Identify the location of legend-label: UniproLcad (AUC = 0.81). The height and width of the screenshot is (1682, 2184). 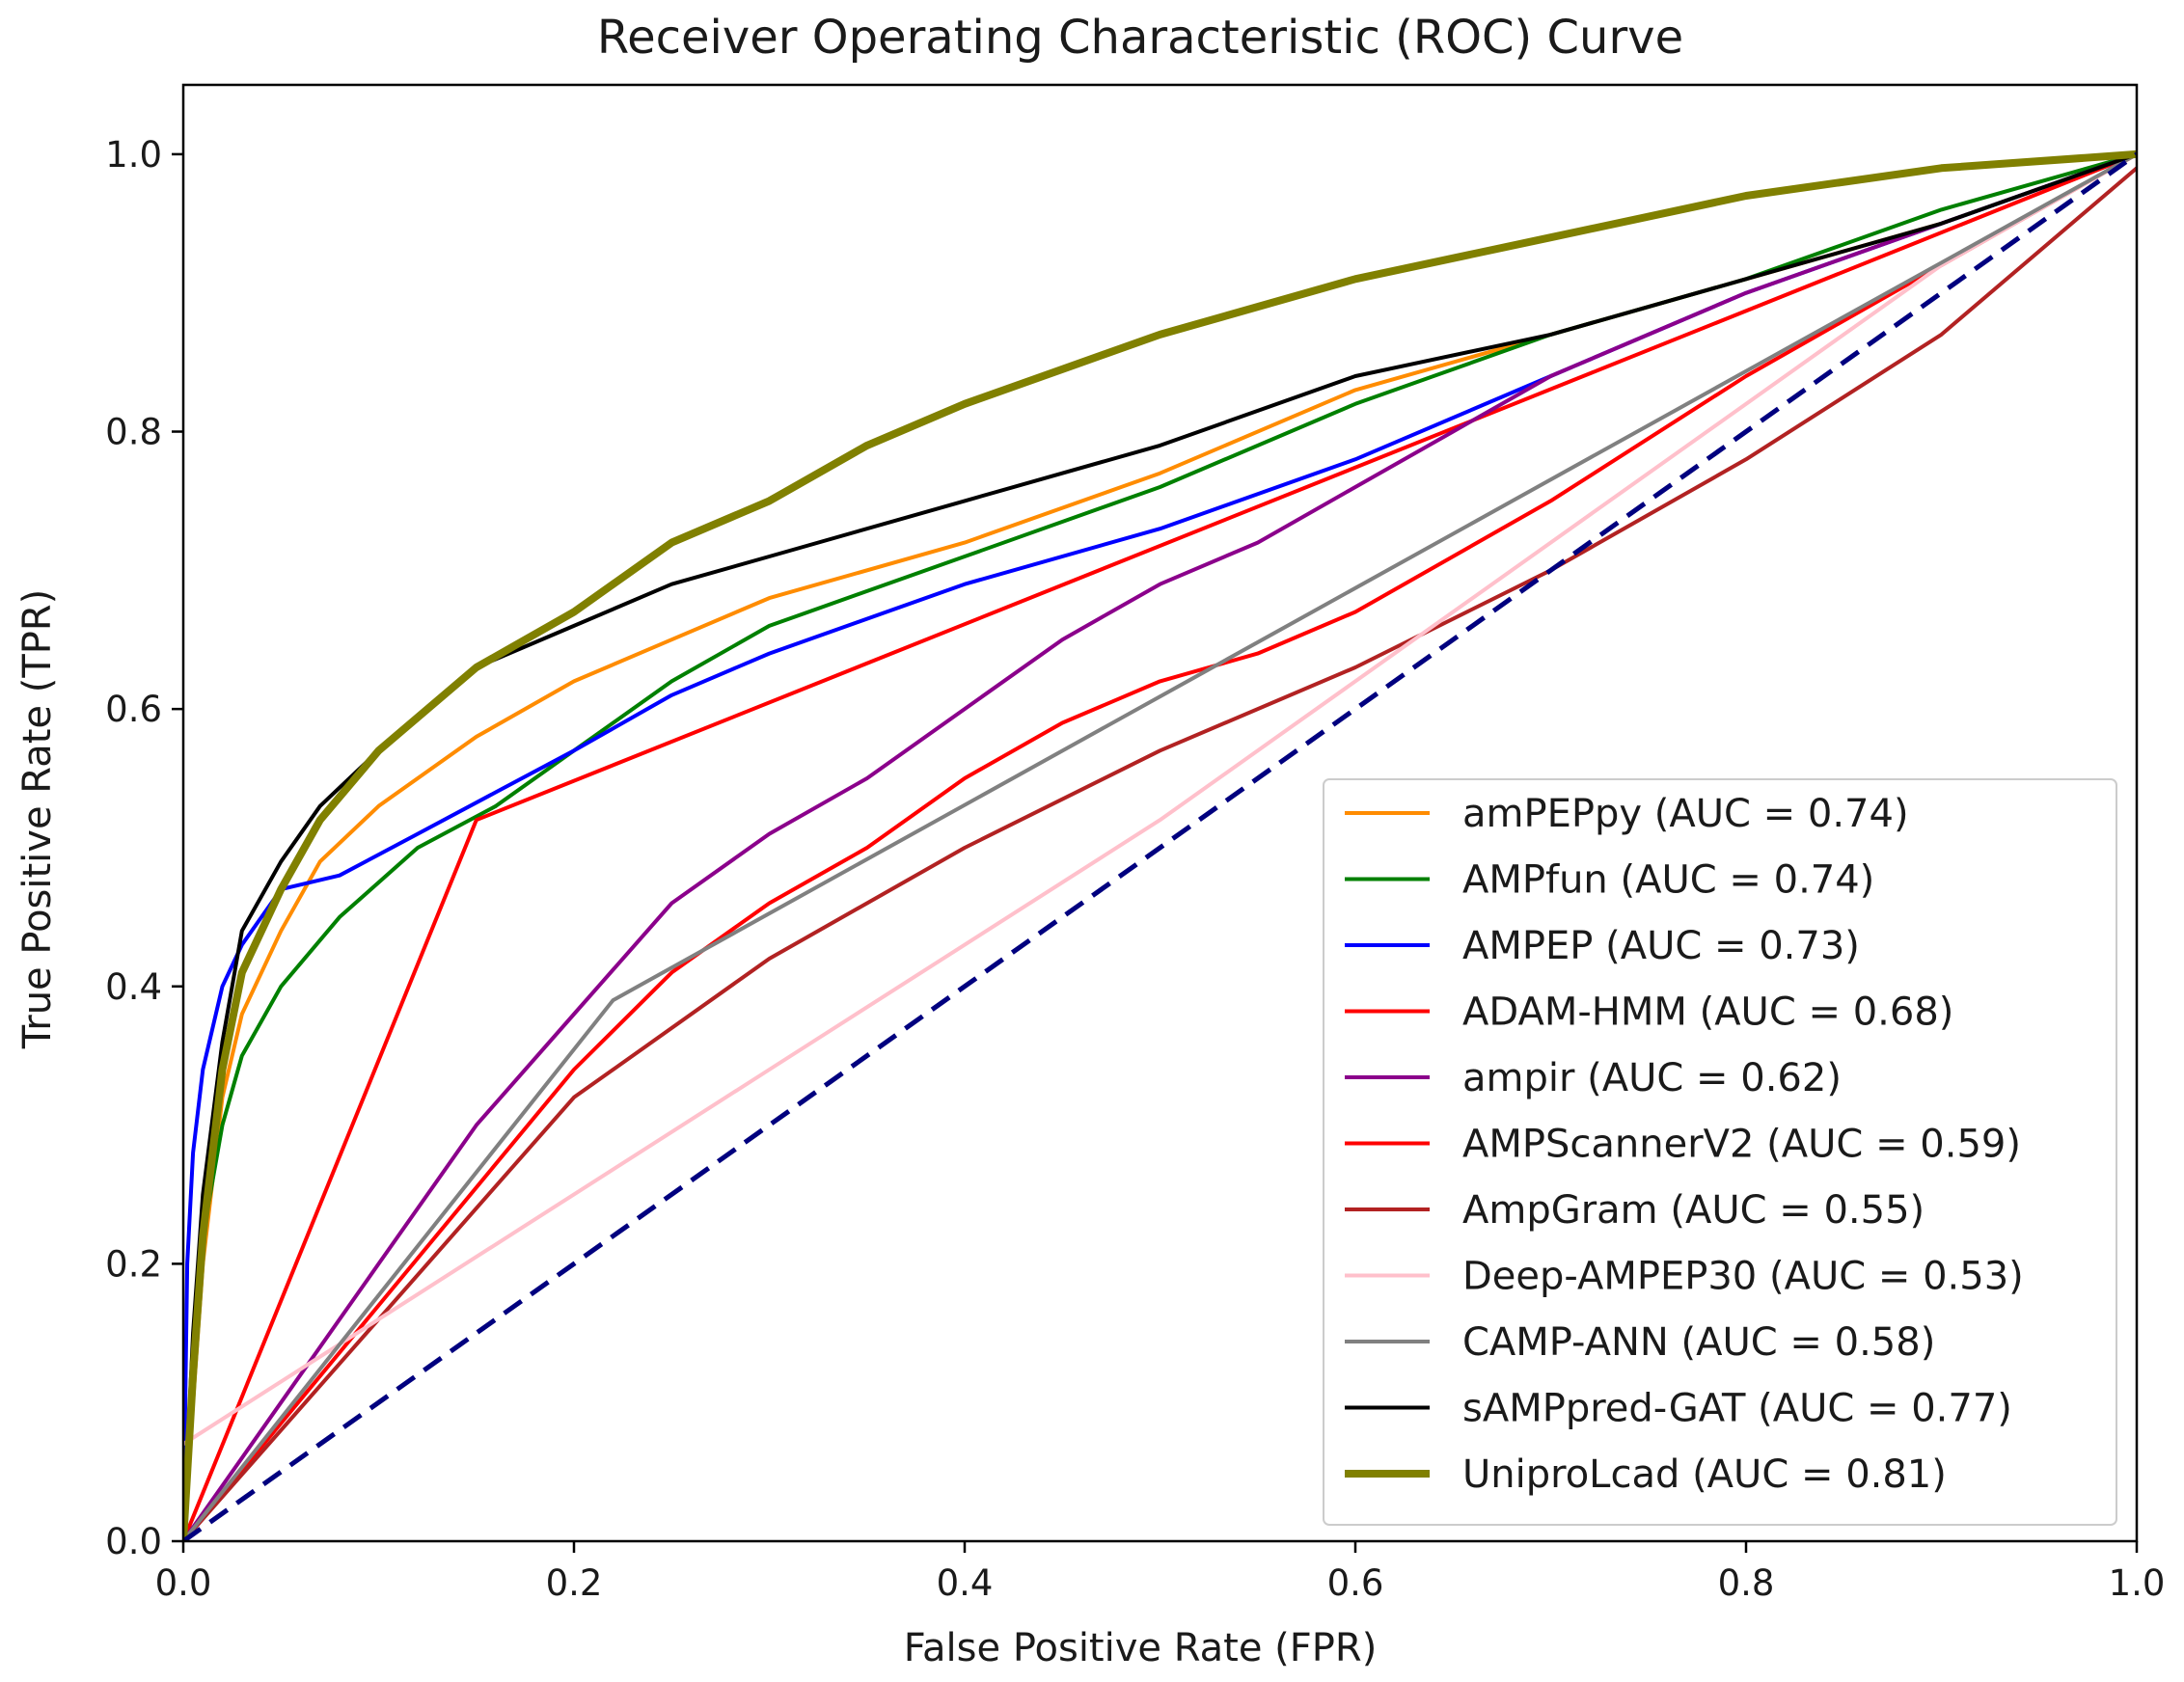
(1705, 1474).